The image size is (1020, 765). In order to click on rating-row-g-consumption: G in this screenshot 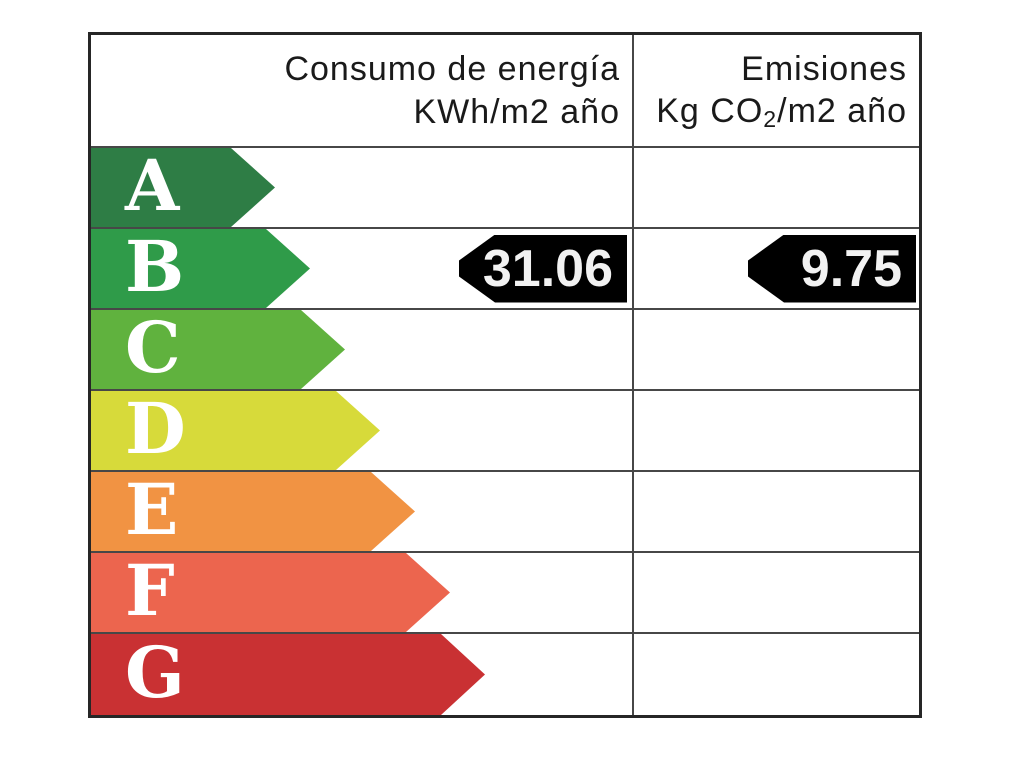, I will do `click(361, 674)`.